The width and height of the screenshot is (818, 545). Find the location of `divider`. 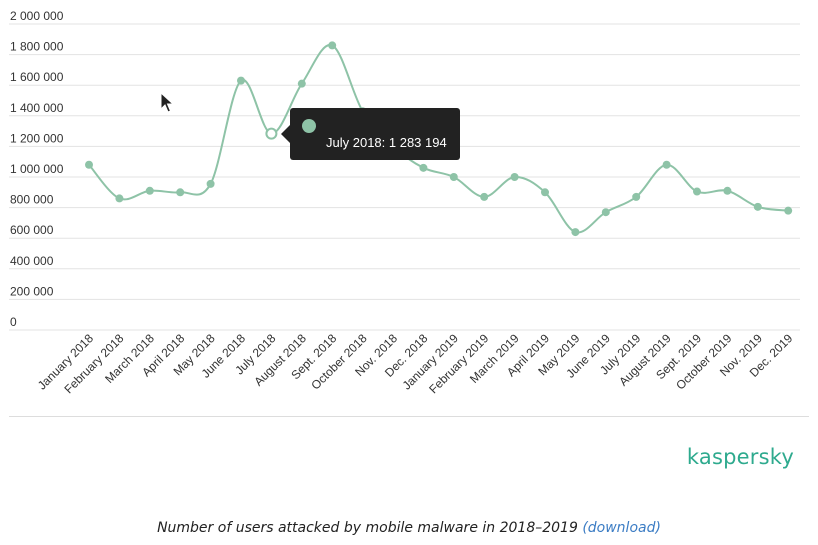

divider is located at coordinates (409, 416).